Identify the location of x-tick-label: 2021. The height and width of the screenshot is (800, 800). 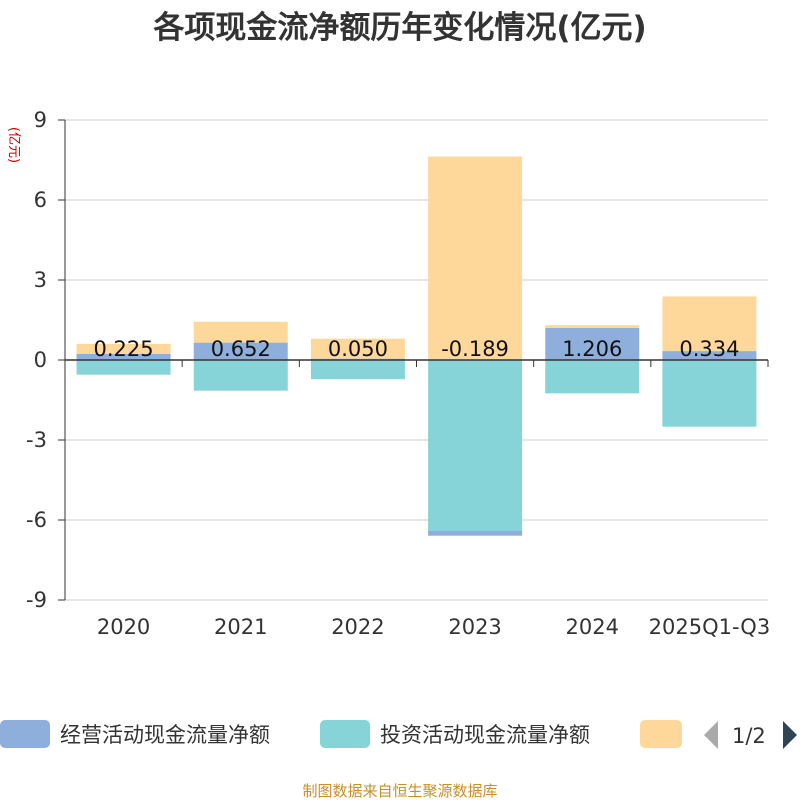
(240, 627).